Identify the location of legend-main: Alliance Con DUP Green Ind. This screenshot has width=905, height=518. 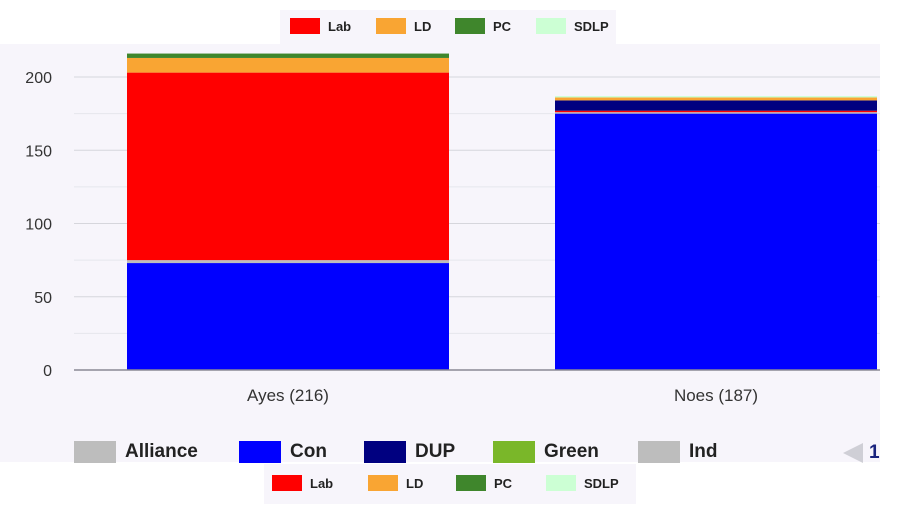
(440, 447).